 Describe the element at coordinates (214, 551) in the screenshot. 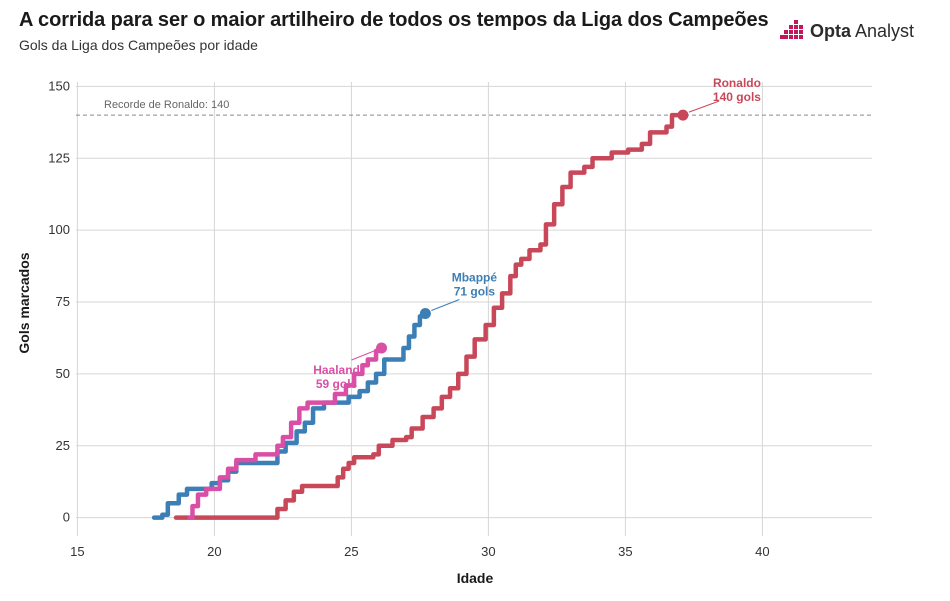

I see `x-tick-label: 20` at that location.